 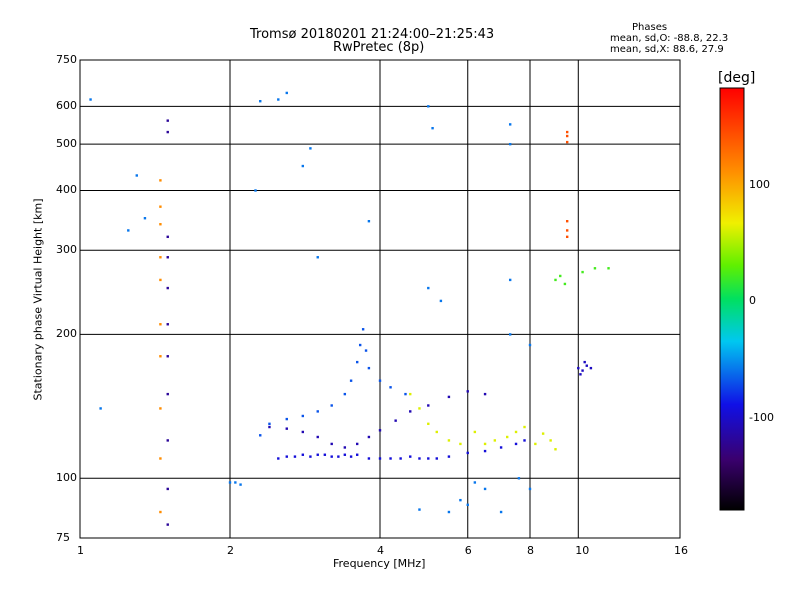 What do you see at coordinates (752, 300) in the screenshot?
I see `colorbar-tick-label: 0` at bounding box center [752, 300].